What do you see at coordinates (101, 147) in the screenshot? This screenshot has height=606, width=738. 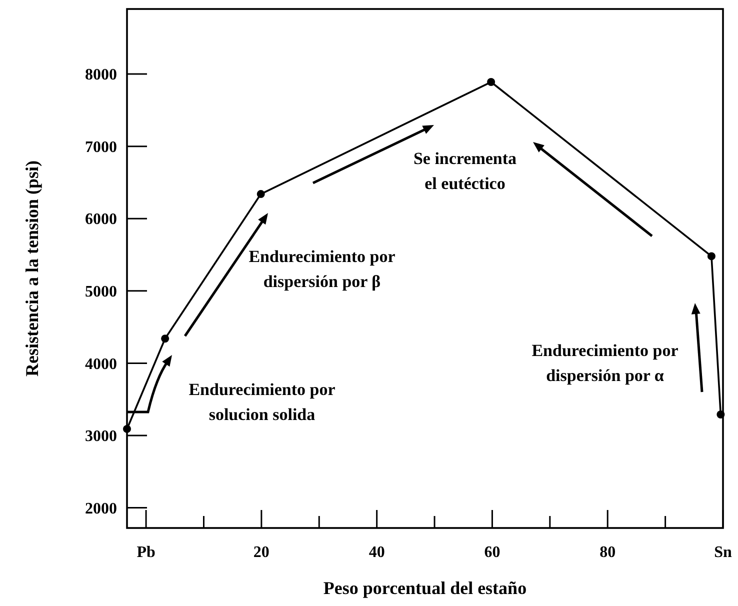 I see `y-tick-label: 7000` at bounding box center [101, 147].